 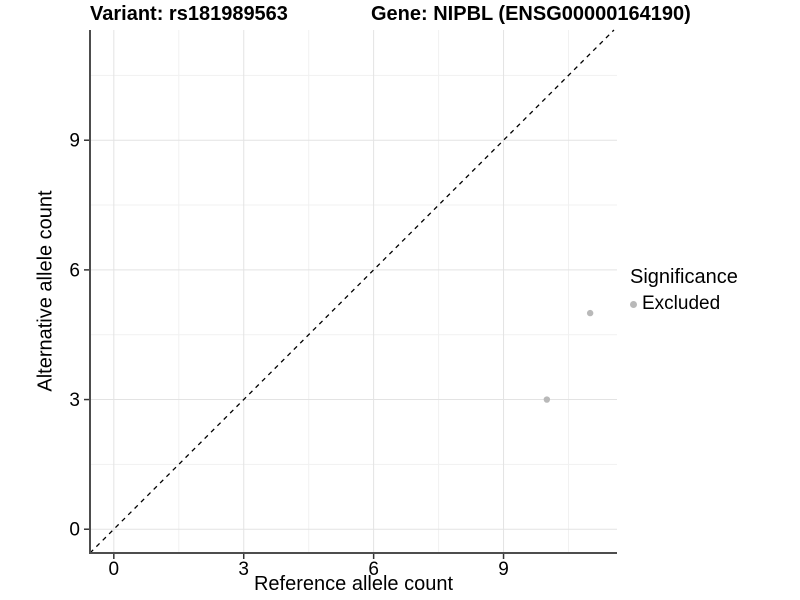 I want to click on y-tick-label: 0, so click(x=74, y=530).